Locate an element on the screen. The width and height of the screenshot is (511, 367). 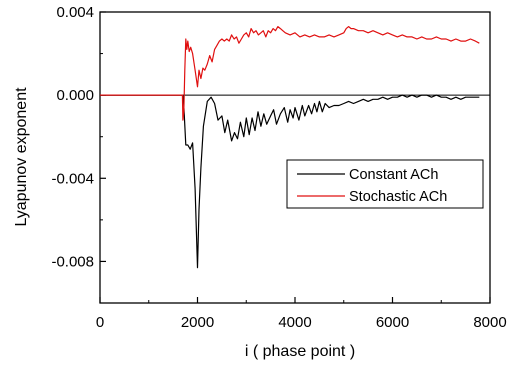
x-tick-label: 6000 is located at coordinates (392, 322).